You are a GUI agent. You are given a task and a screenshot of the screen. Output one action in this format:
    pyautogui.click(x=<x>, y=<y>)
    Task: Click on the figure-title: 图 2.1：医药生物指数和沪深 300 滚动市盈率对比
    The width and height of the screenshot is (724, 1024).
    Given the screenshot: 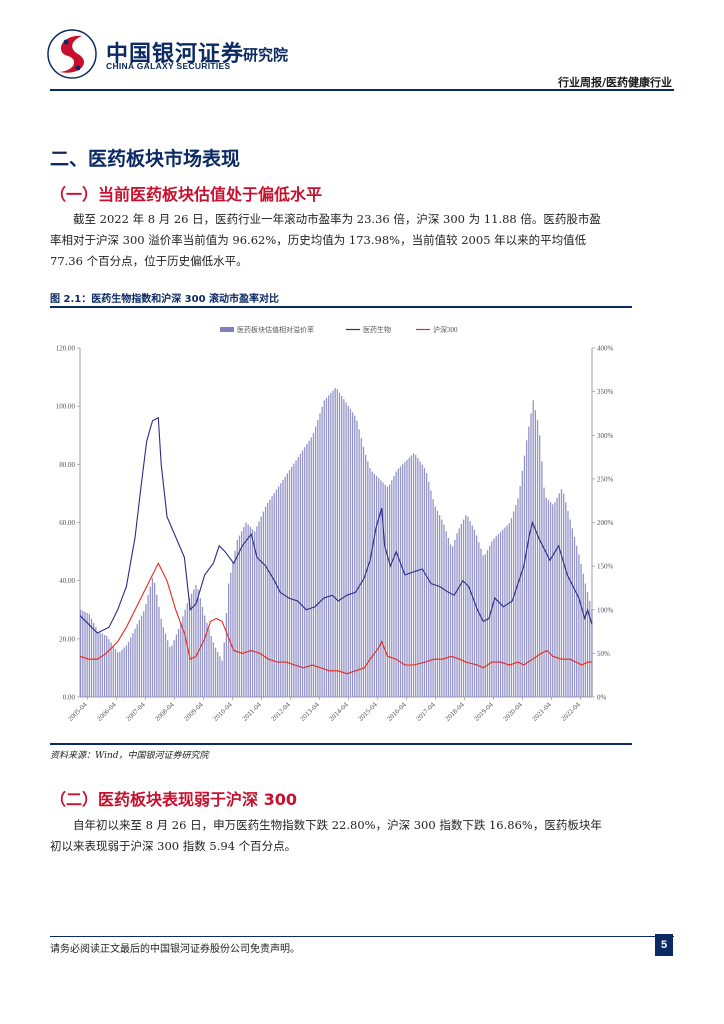 What is the action you would take?
    pyautogui.click(x=164, y=297)
    